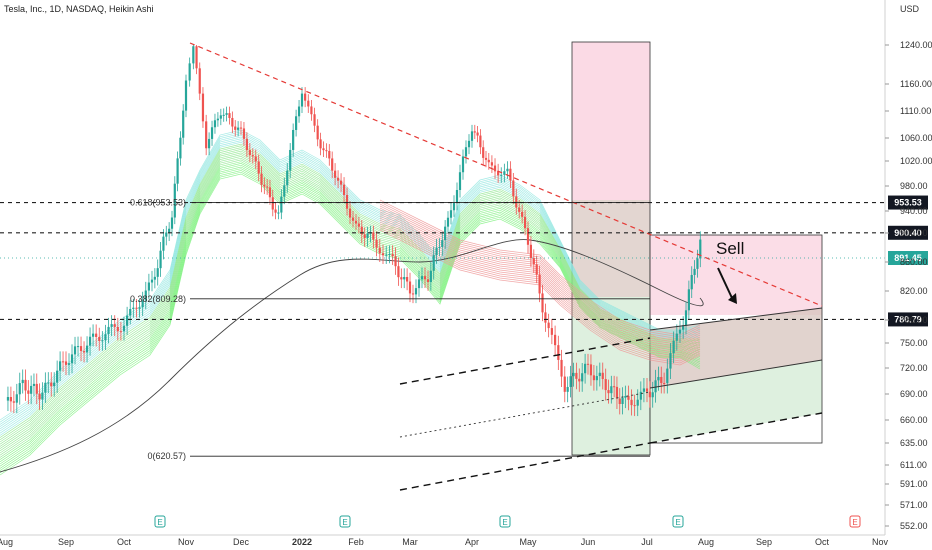 The width and height of the screenshot is (932, 550). Describe the element at coordinates (736, 428) in the screenshot. I see `projection-line-bottom` at that location.